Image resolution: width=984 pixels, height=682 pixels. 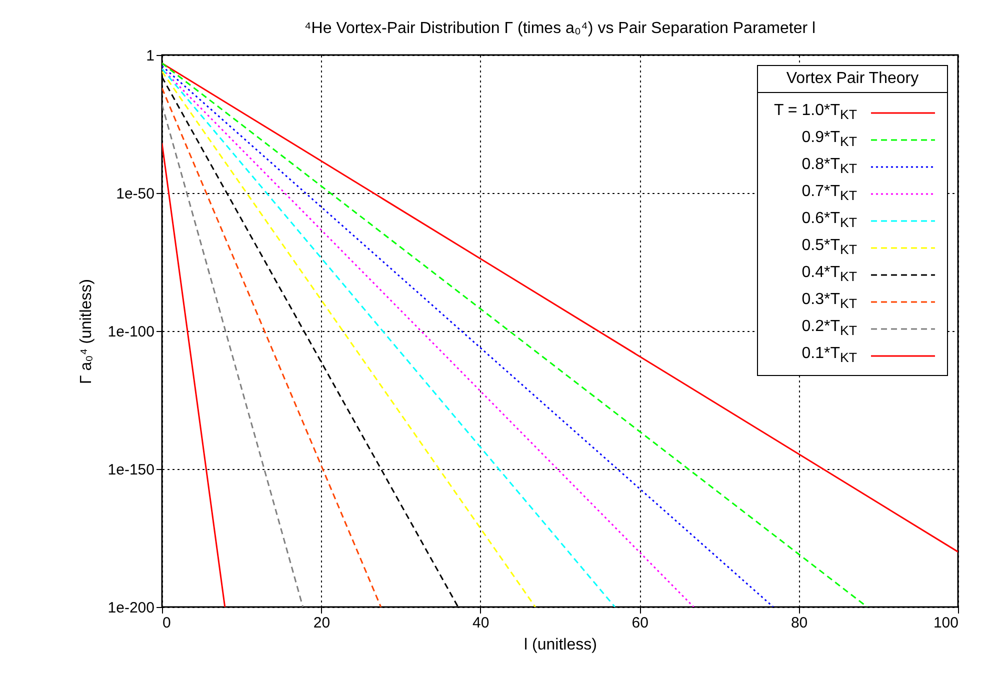 I want to click on x-tick-label: 60, so click(x=640, y=623).